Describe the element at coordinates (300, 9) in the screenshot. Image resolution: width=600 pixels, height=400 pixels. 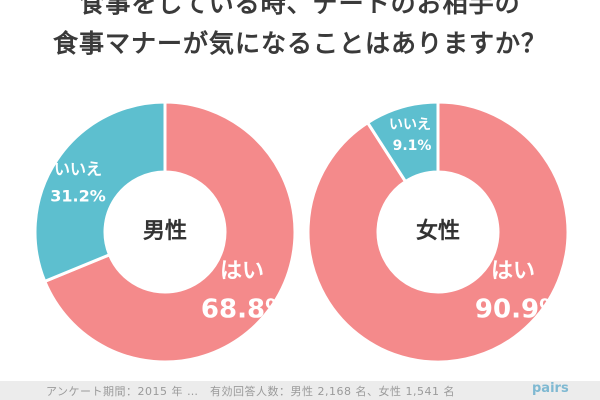
I see `chart-title-line-1: 食事をしている時、デートのお相手の` at that location.